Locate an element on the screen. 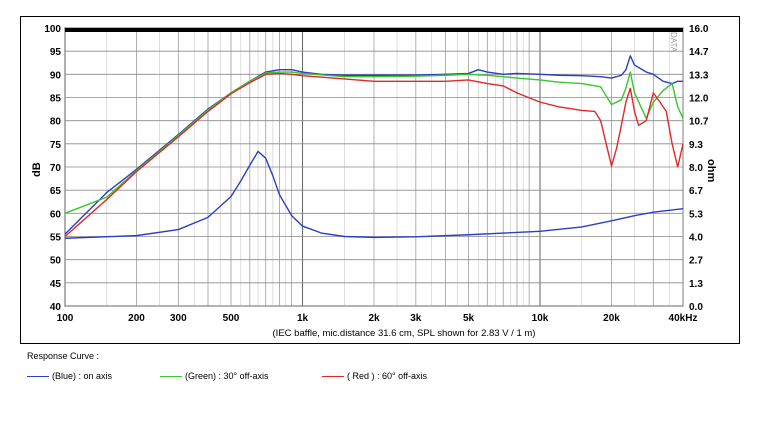  legend-entry-red: ( Red ) : 60° off-axis is located at coordinates (374, 376).